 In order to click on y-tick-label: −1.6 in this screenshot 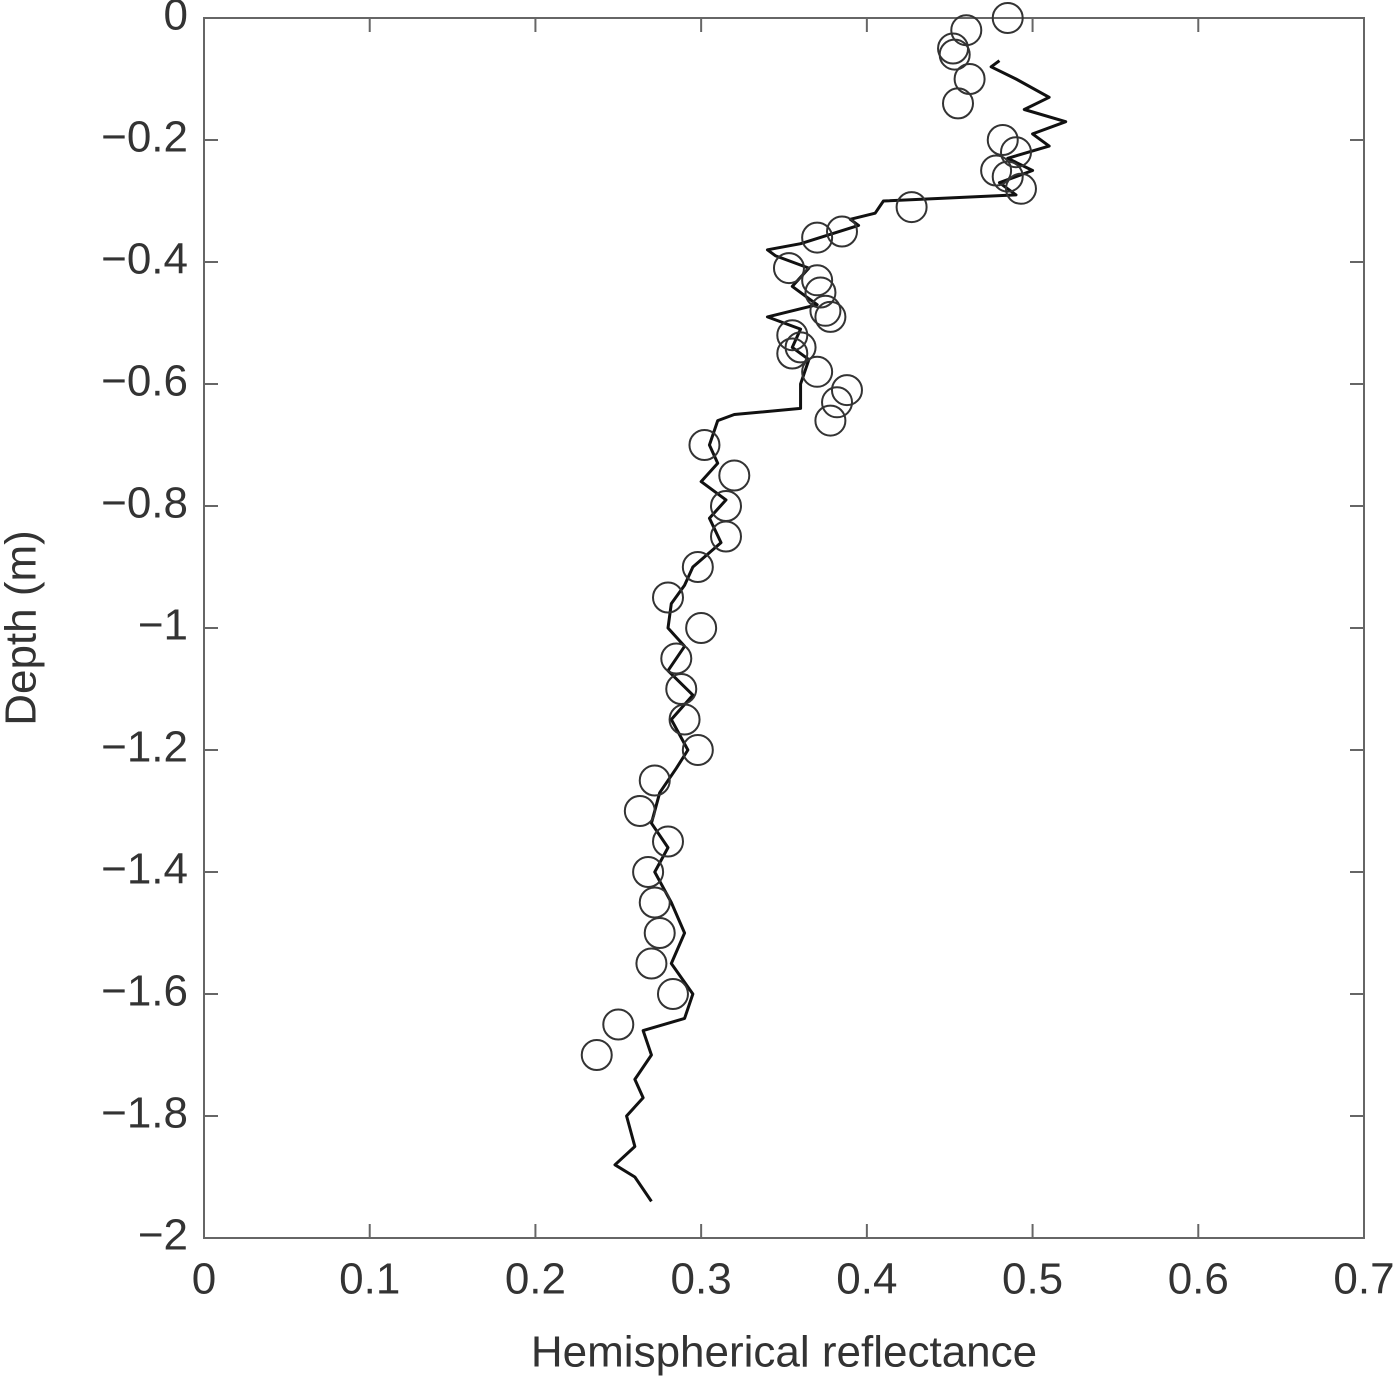, I will do `click(144, 991)`.